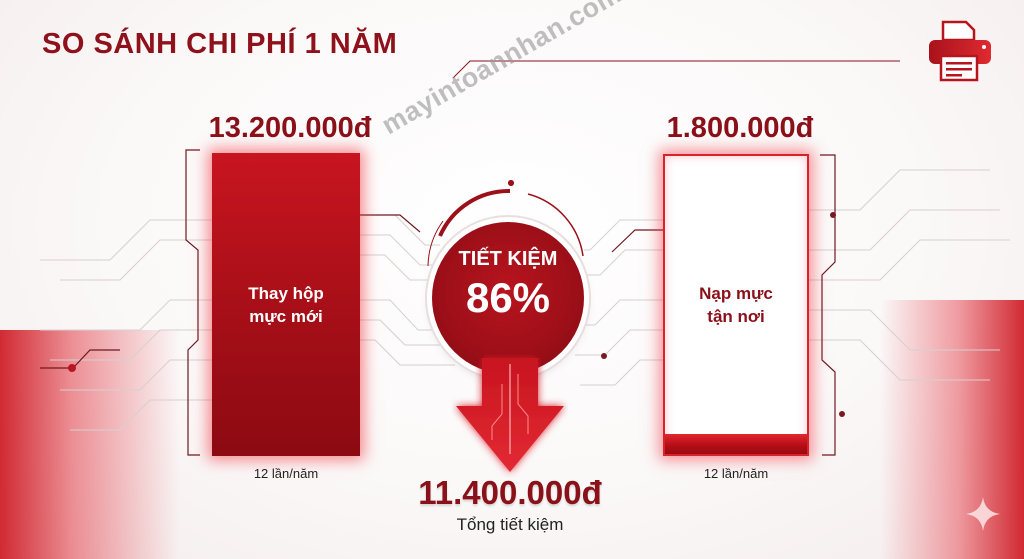 Image resolution: width=1024 pixels, height=559 pixels. What do you see at coordinates (510, 415) in the screenshot?
I see `arrow-down-icon` at bounding box center [510, 415].